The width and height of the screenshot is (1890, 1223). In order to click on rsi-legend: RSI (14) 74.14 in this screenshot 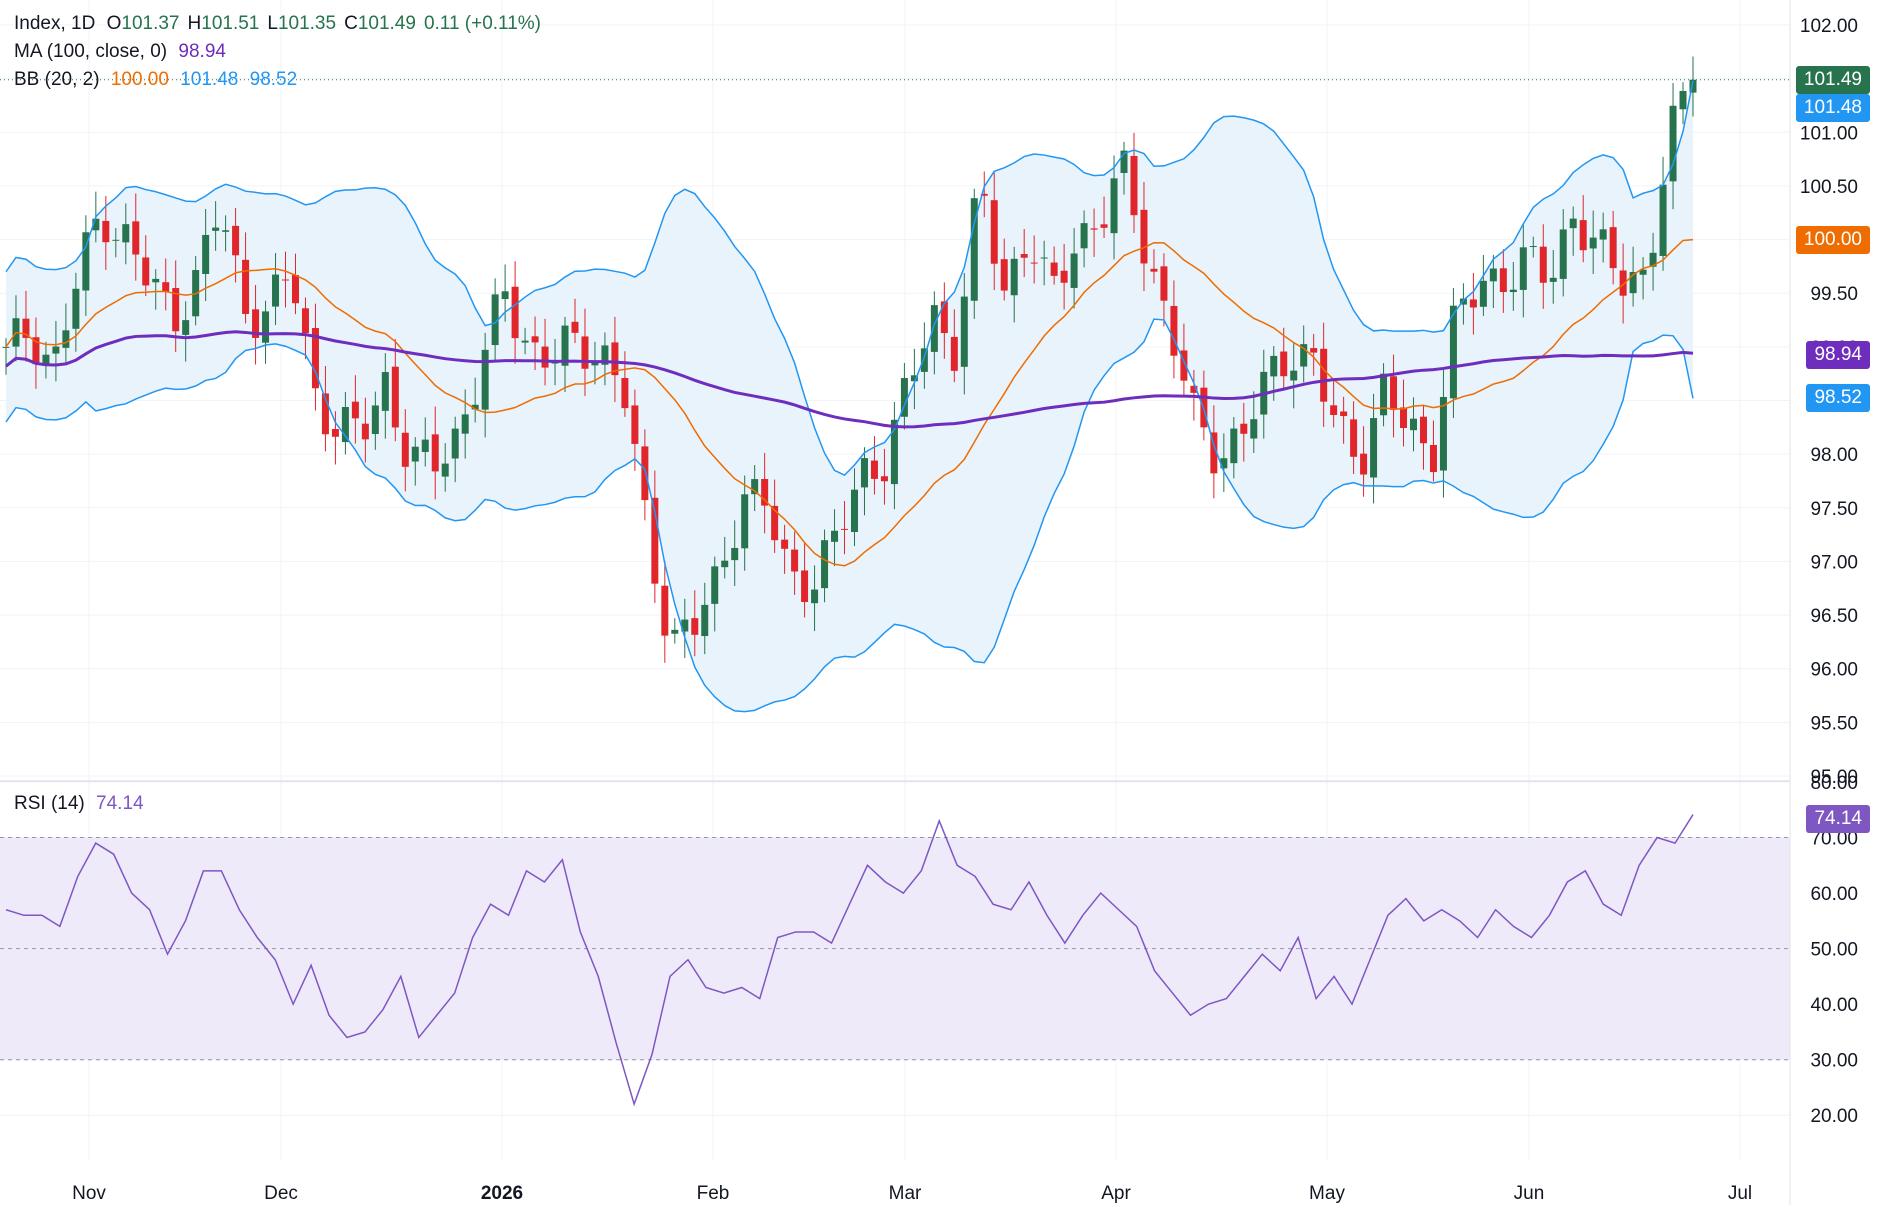, I will do `click(82, 804)`.